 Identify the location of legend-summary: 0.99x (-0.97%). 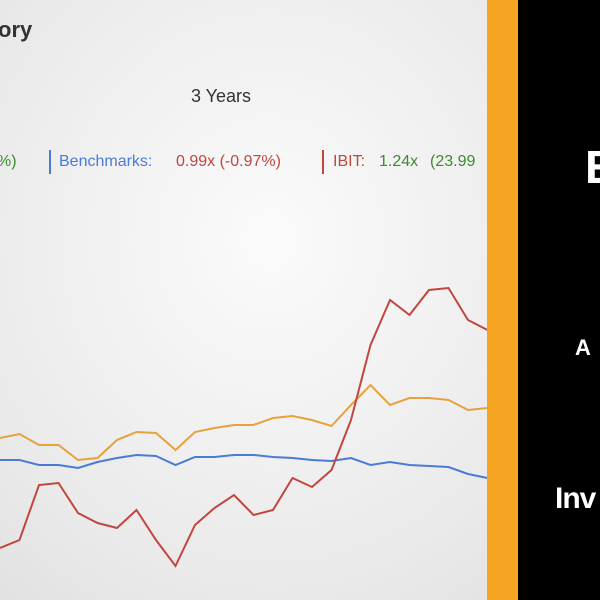
(228, 161).